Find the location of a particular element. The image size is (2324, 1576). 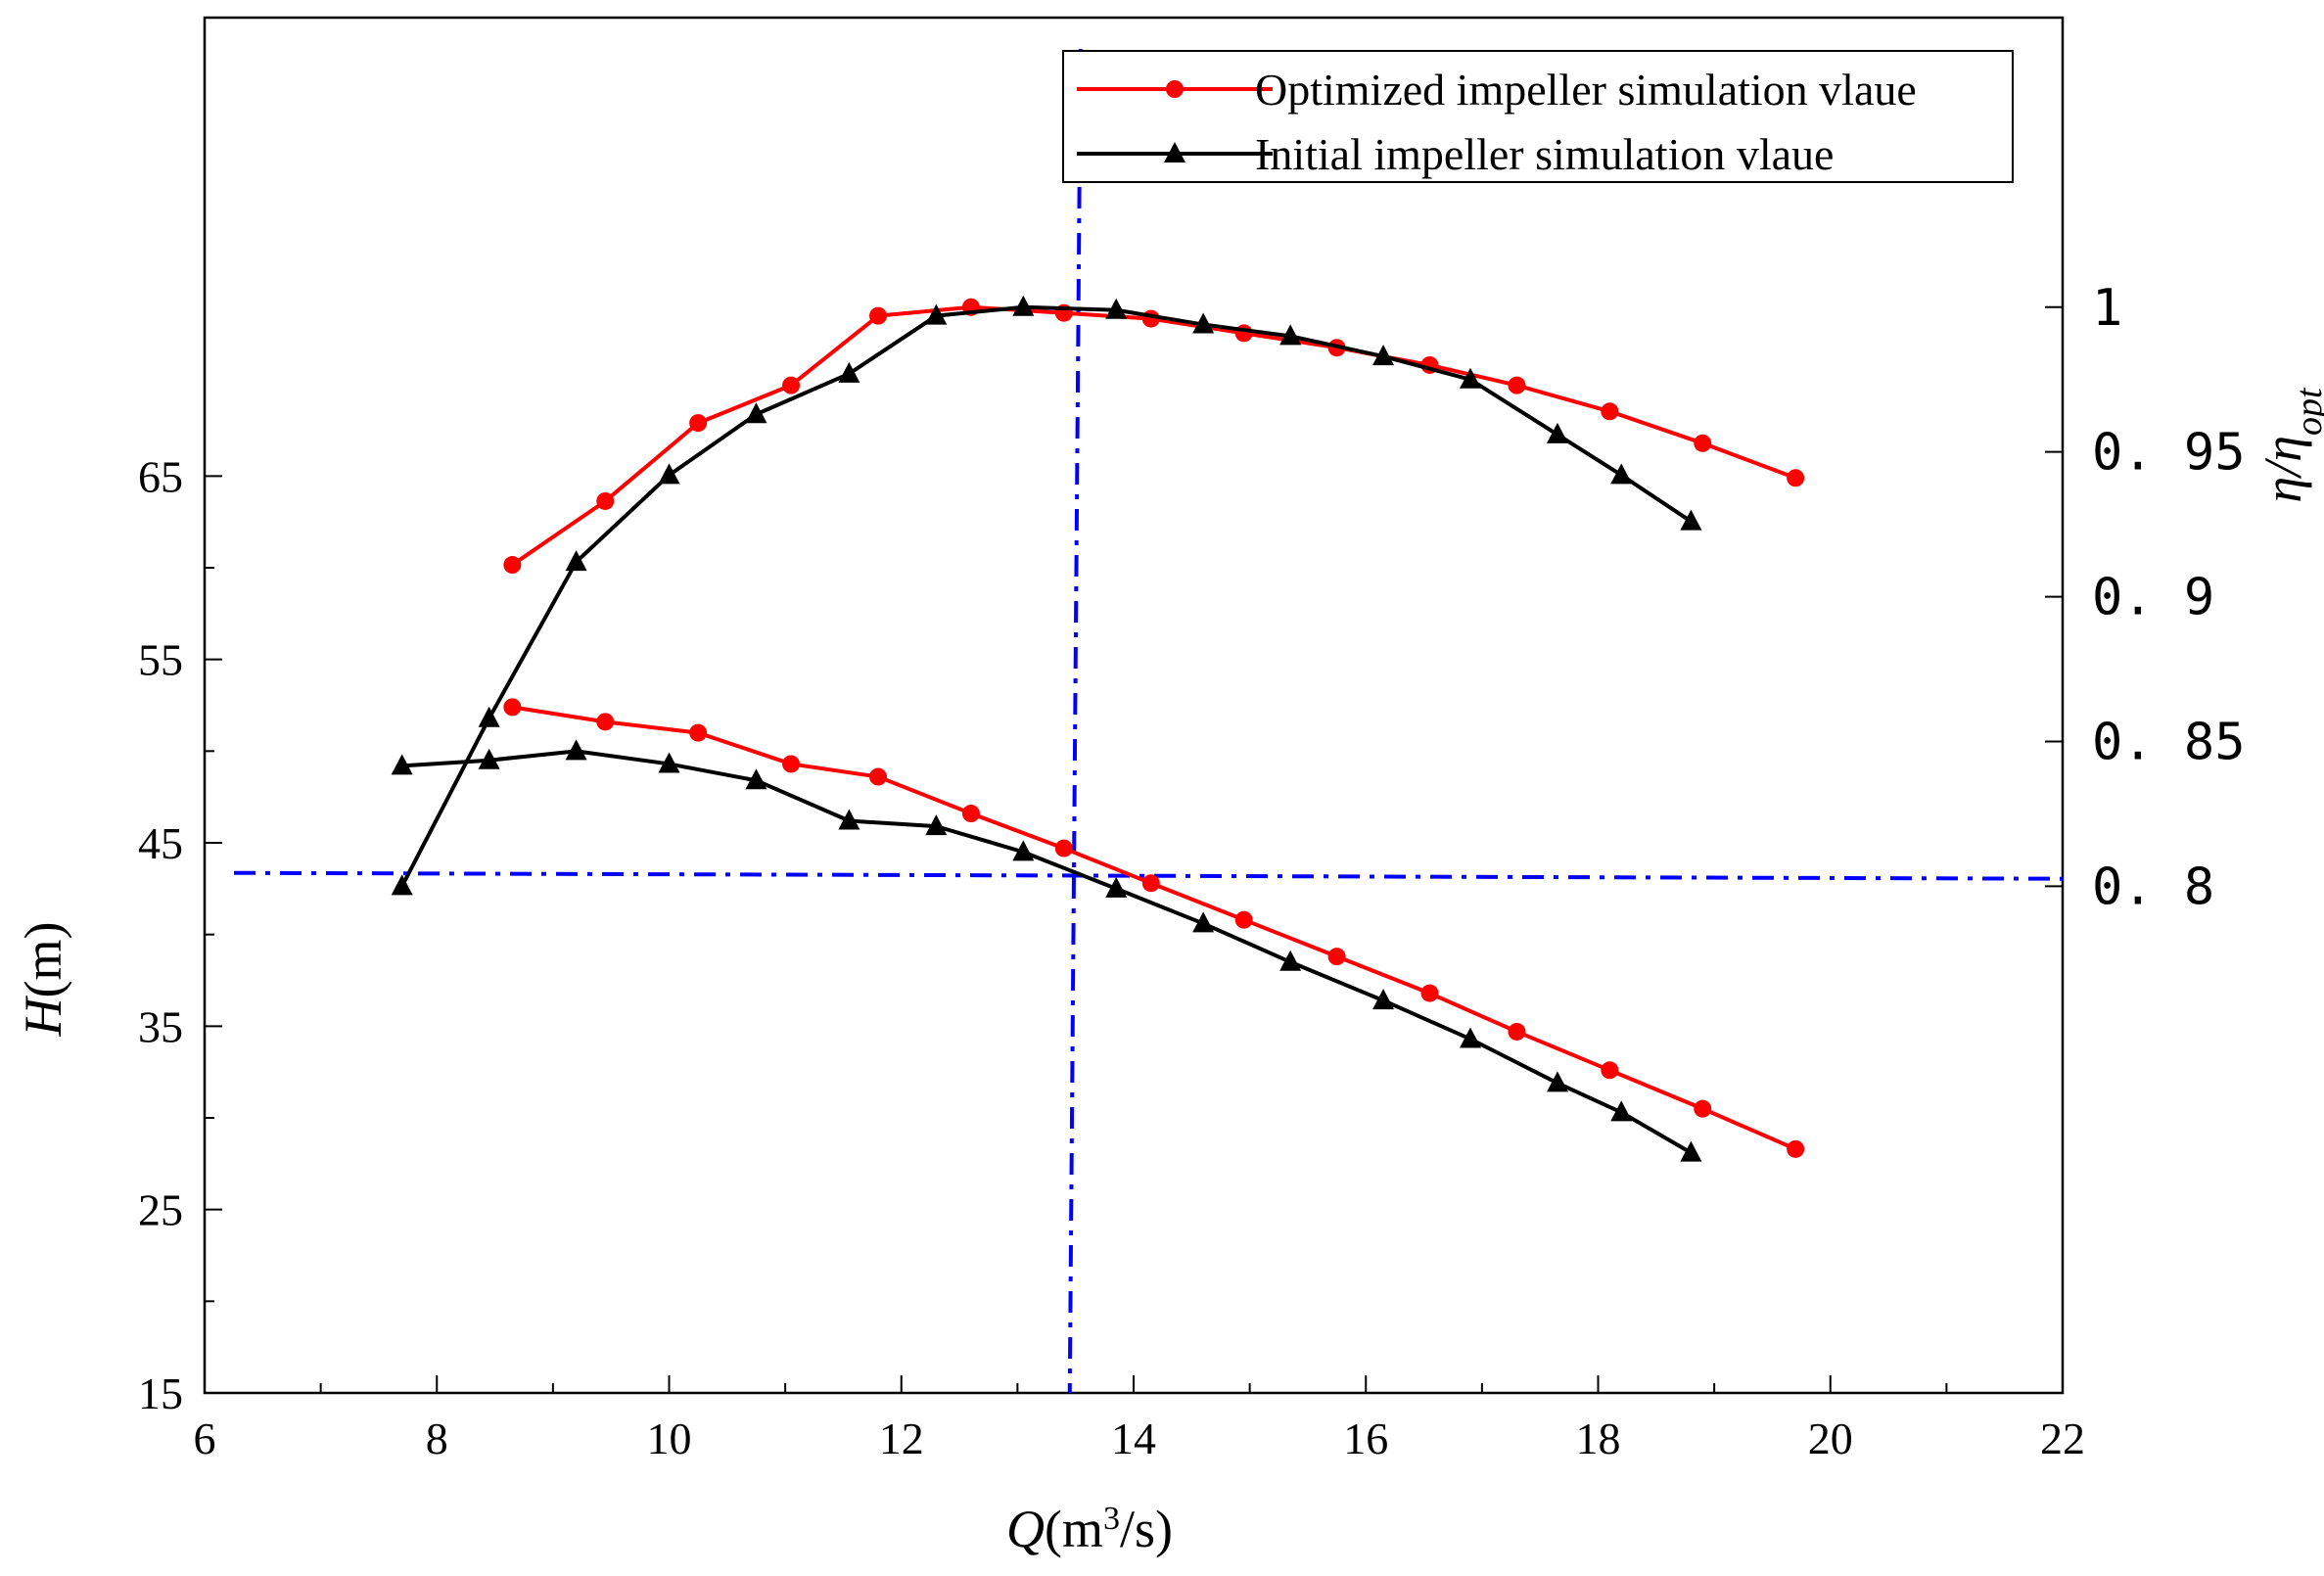

y-left-tick-label: 35 is located at coordinates (160, 1026).